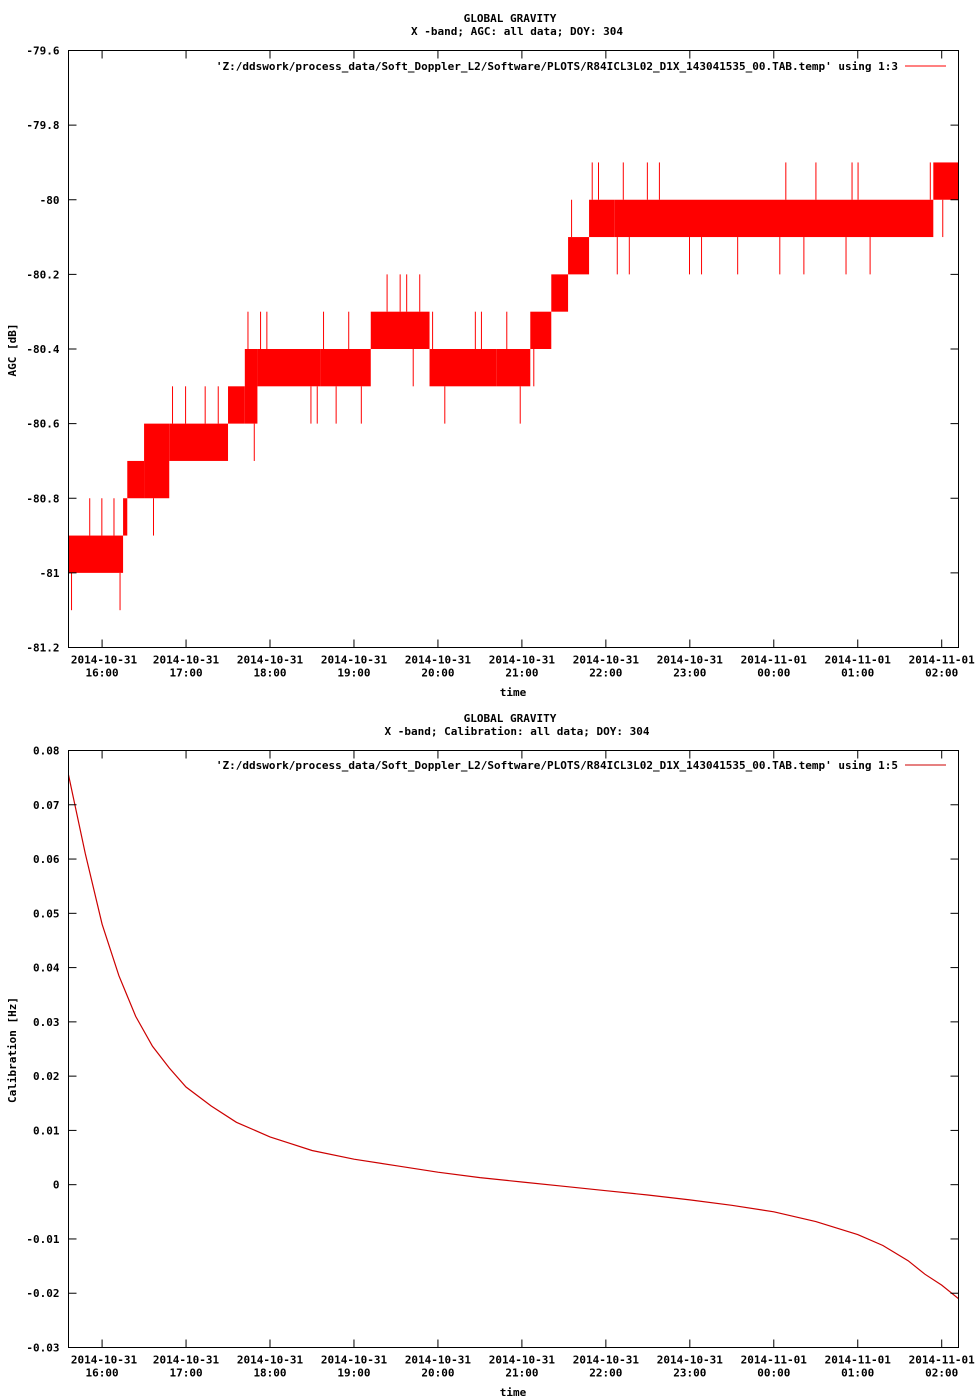 Image resolution: width=980 pixels, height=1400 pixels. Describe the element at coordinates (12, 1050) in the screenshot. I see `calibration-chart-ylabel: Calibration [Hz]` at that location.